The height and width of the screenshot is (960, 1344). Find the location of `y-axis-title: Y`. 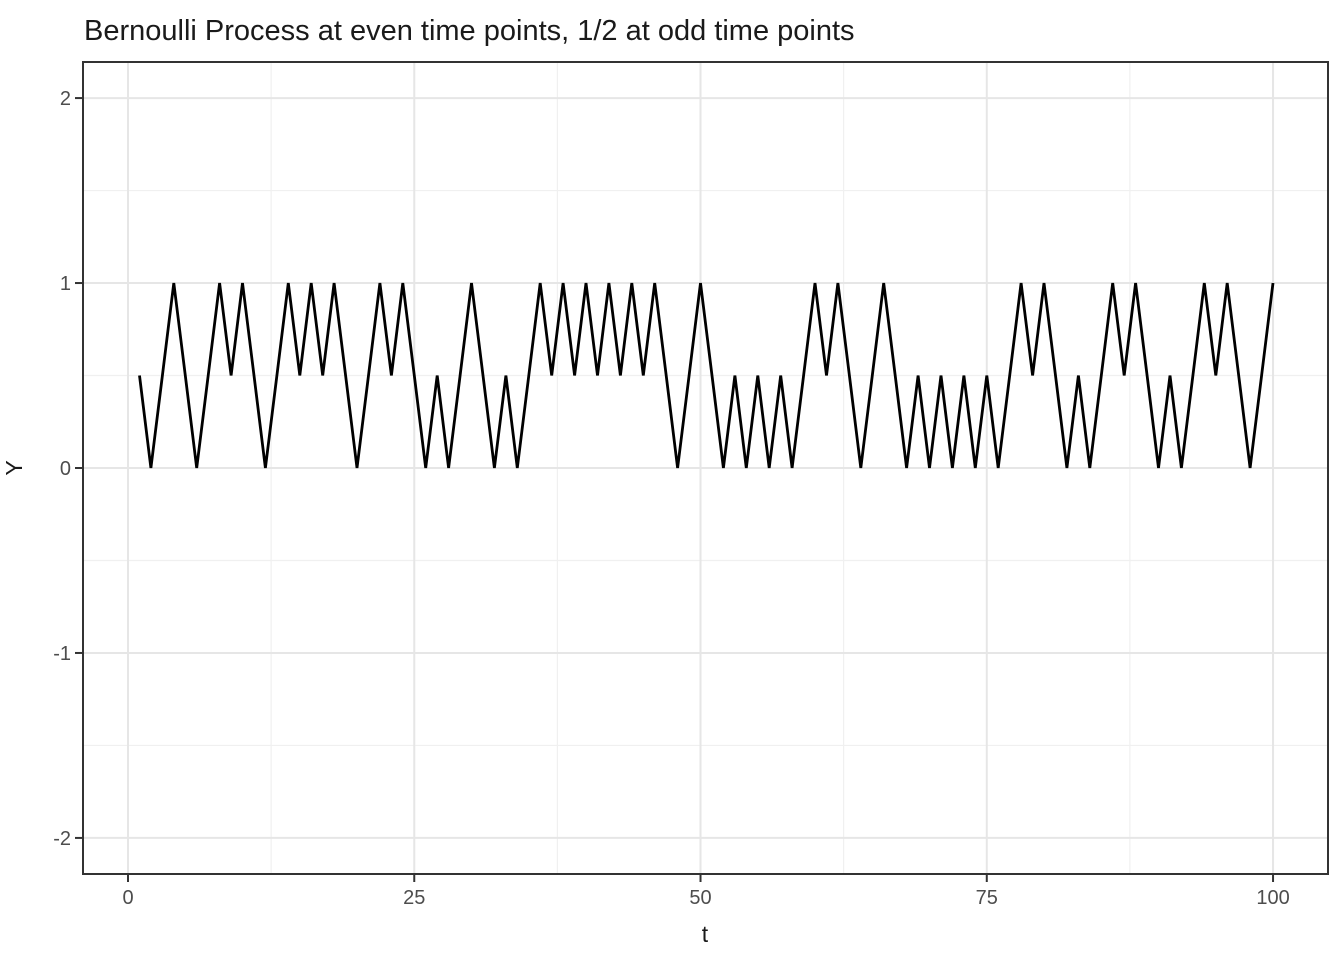

y-axis-title: Y is located at coordinates (14, 467).